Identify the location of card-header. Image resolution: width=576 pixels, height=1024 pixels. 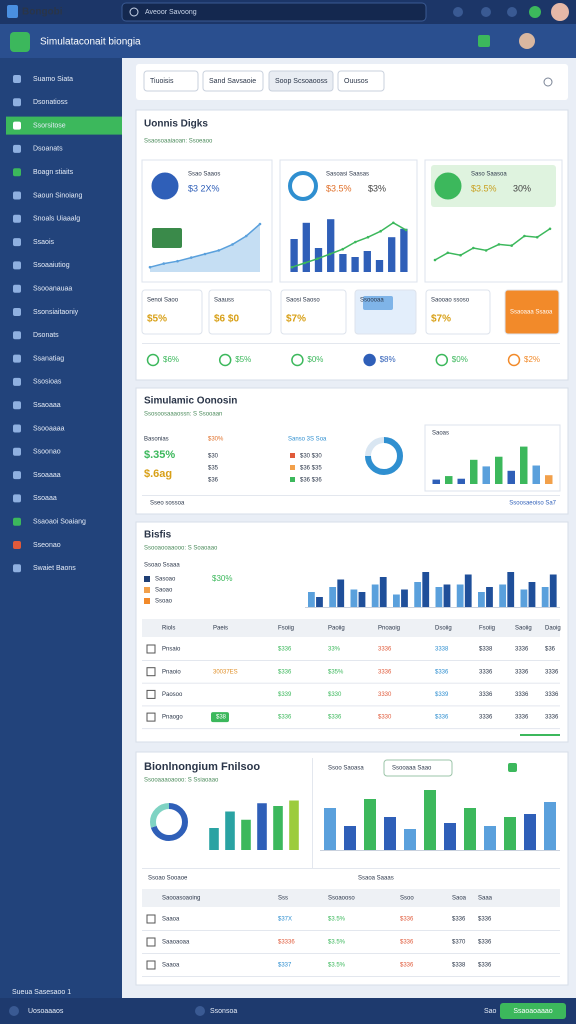
(493, 186).